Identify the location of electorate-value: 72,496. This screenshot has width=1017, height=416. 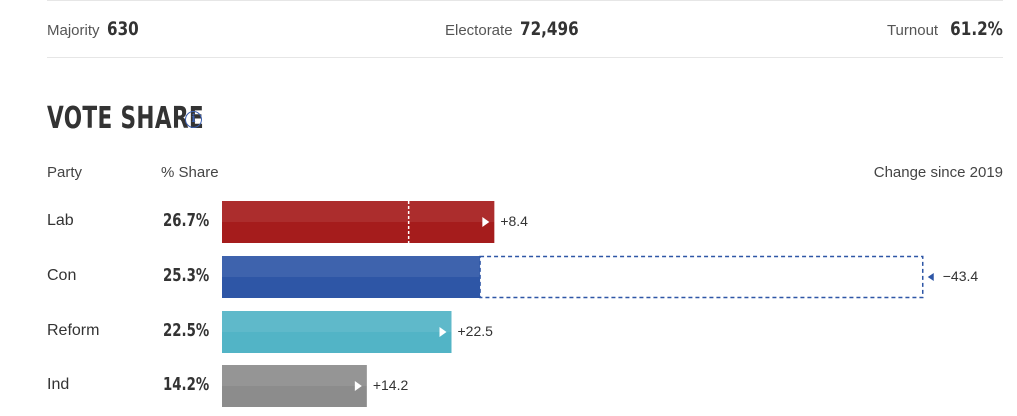
(549, 29).